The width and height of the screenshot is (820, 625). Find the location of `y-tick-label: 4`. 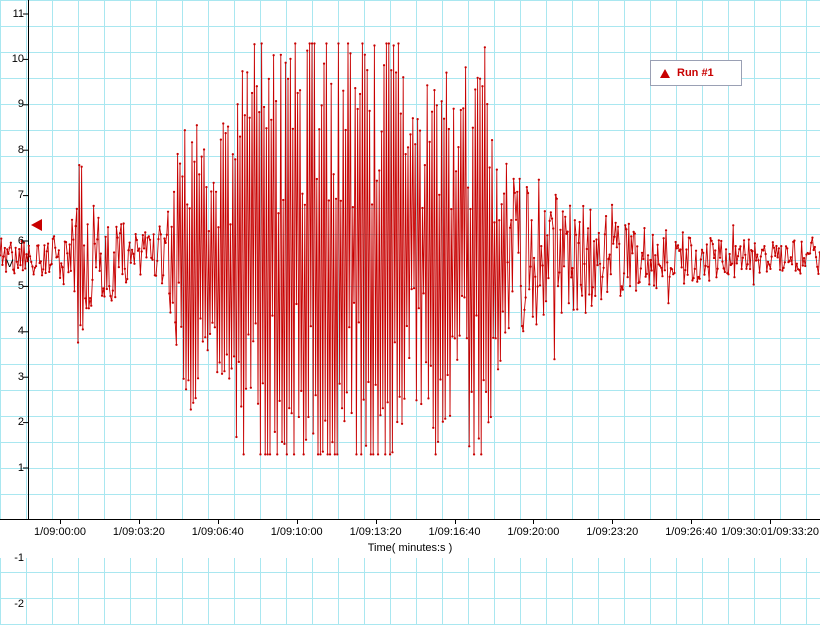

y-tick-label: 4 is located at coordinates (20, 331).